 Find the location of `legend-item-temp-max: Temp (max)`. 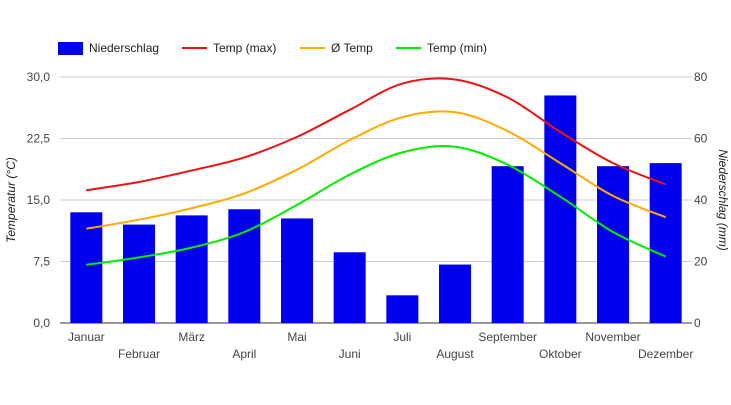

legend-item-temp-max: Temp (max) is located at coordinates (229, 48).